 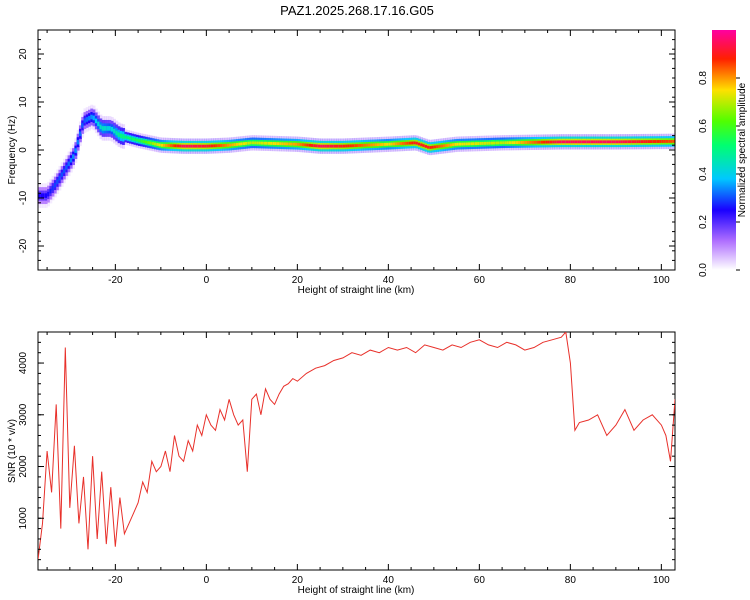 I want to click on x-tick-label: 60, so click(x=480, y=280).